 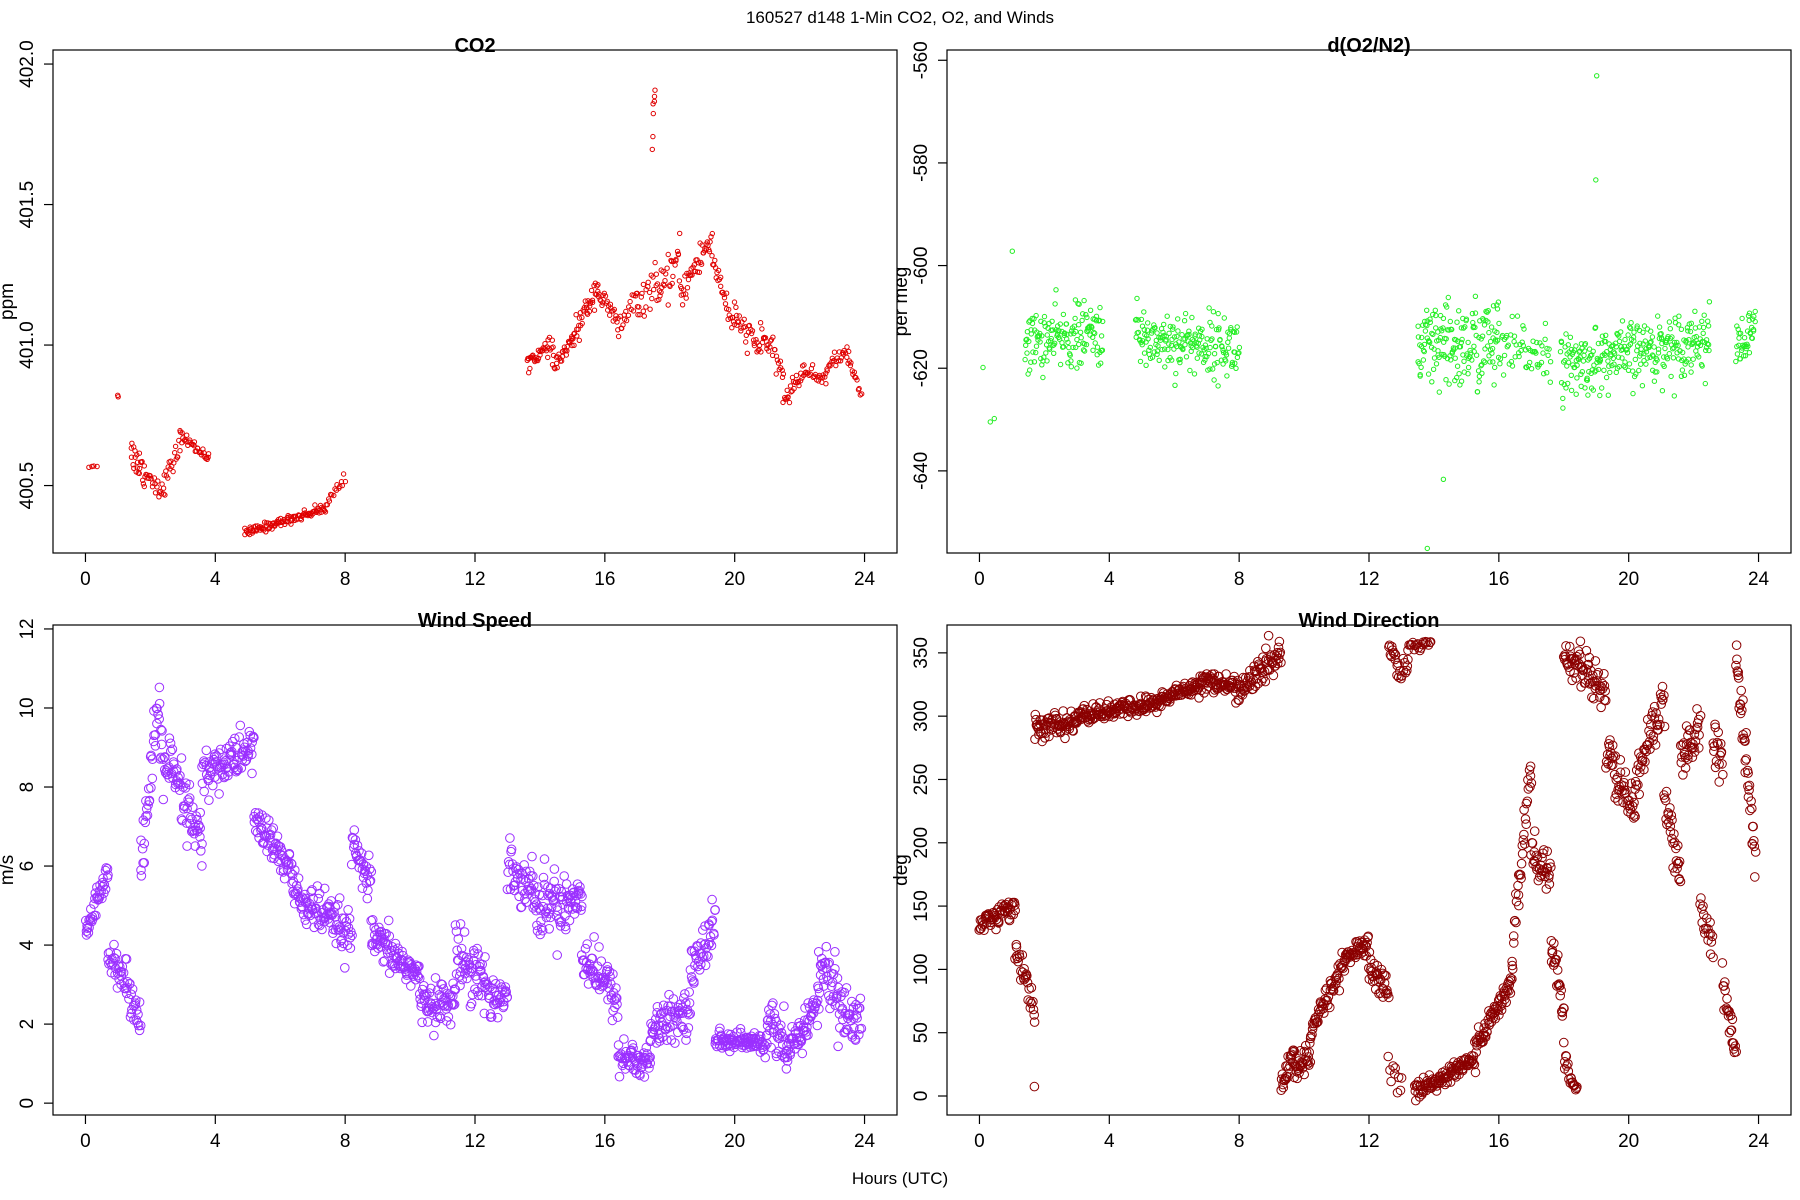 What do you see at coordinates (921, 1096) in the screenshot?
I see `wind-direction-y-tick-label: 0` at bounding box center [921, 1096].